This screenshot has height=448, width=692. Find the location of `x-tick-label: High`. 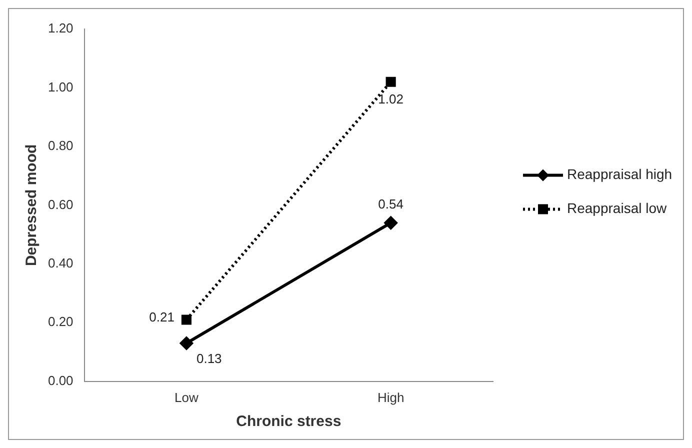

x-tick-label: High is located at coordinates (390, 397).